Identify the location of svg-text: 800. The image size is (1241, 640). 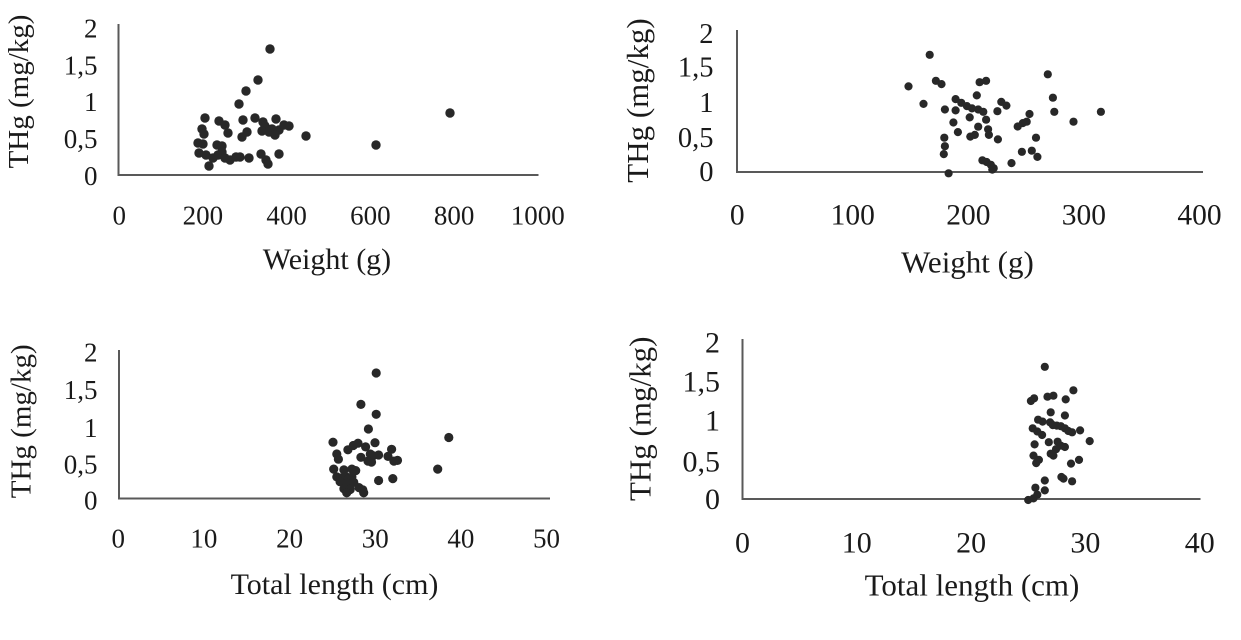
(454, 216).